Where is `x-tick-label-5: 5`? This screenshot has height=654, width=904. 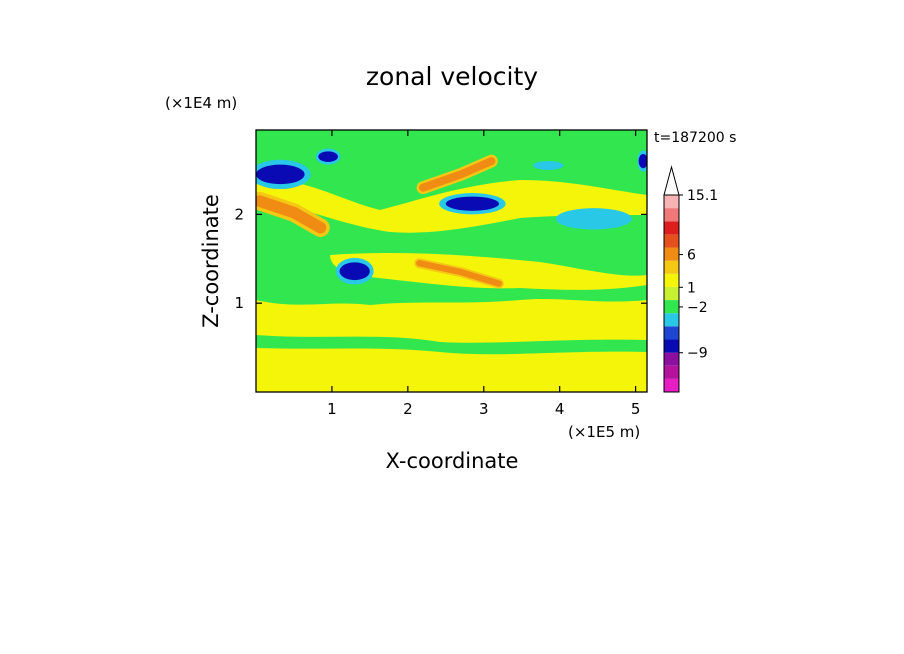 x-tick-label-5: 5 is located at coordinates (636, 409).